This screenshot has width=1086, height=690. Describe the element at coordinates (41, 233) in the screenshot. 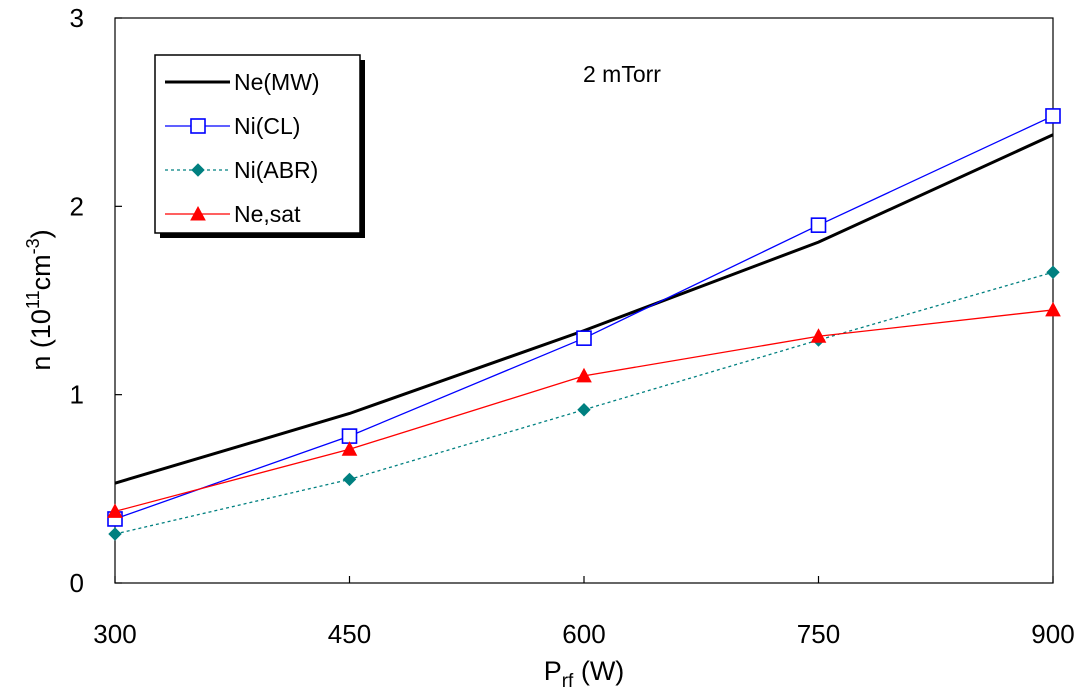

I see `y-axis-title-post: )` at that location.